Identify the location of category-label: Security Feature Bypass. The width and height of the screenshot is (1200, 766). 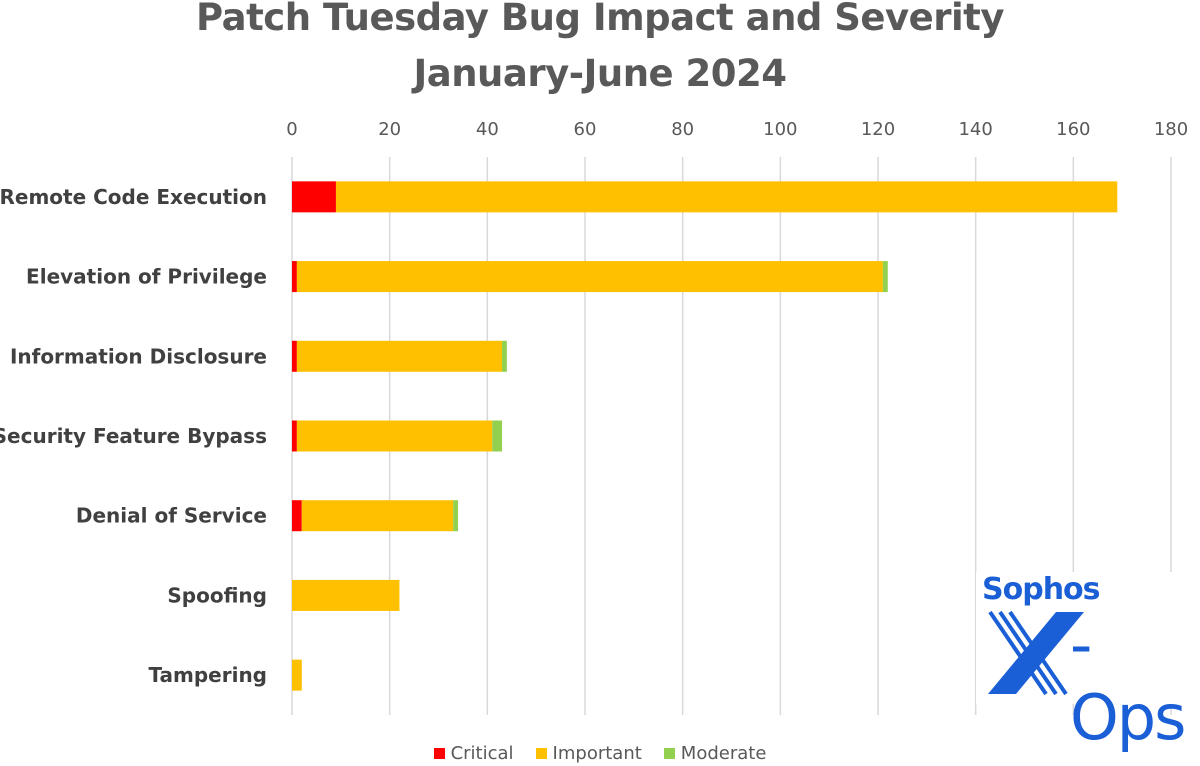
(133, 436).